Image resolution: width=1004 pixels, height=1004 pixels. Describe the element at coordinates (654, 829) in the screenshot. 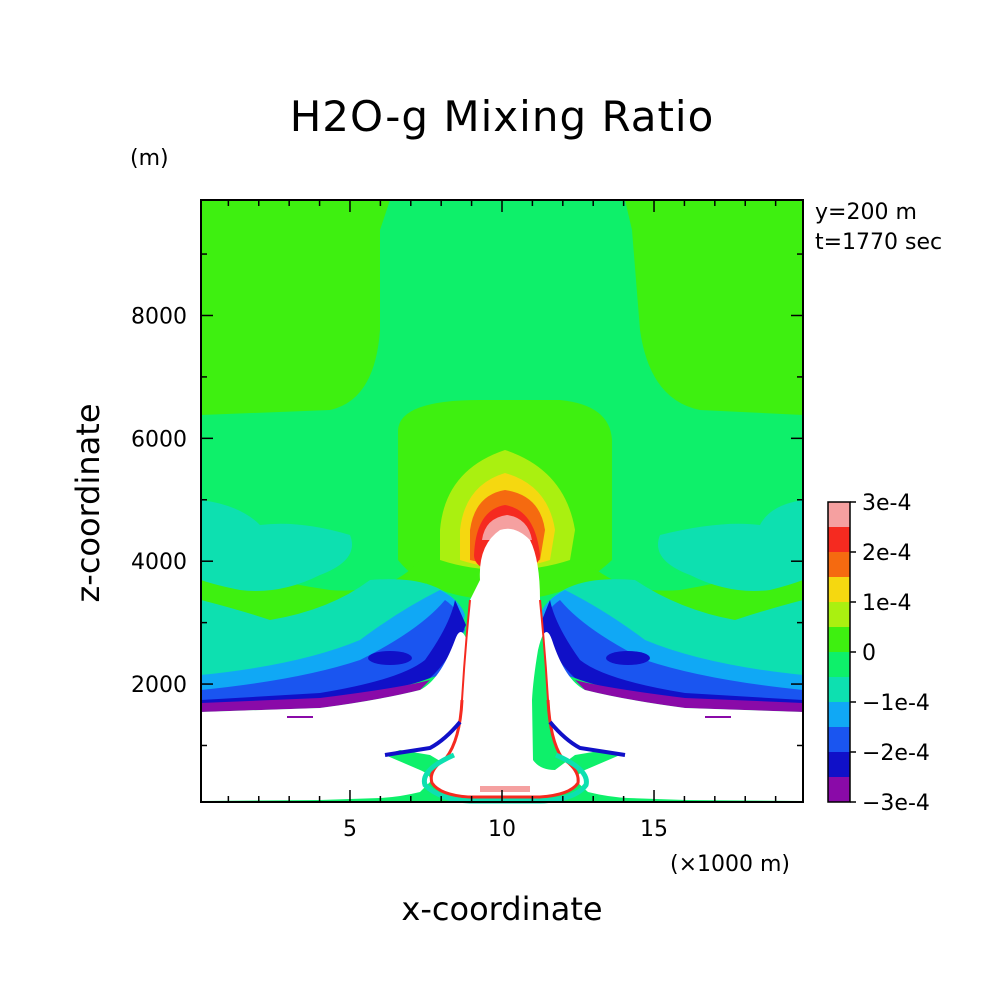

I see `x-tick-label: 15` at that location.